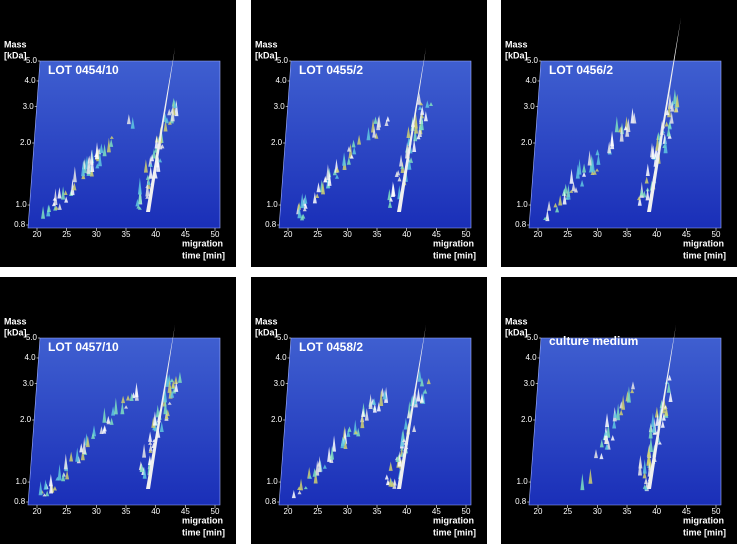  I want to click on x-tick-label: 45, so click(185, 511).